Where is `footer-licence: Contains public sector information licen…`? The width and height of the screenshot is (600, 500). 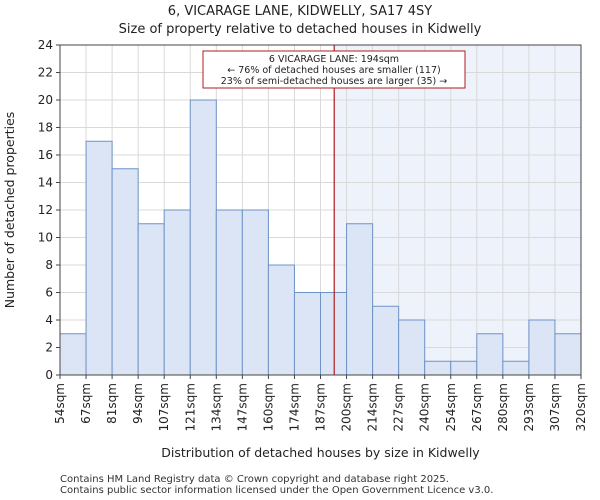
footer-licence: Contains public sector information licen… is located at coordinates (277, 490).